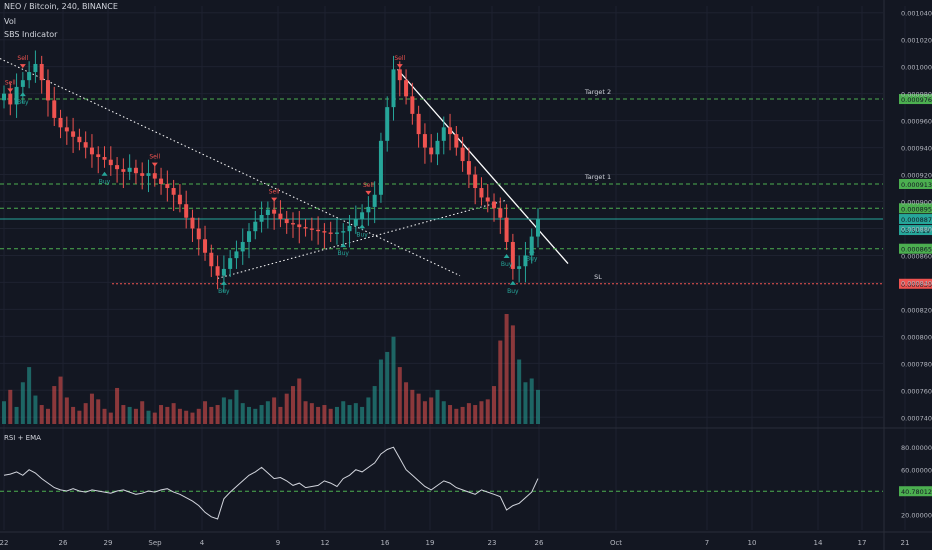 The image size is (932, 550). I want to click on price-tick-label: 0.000840, so click(916, 283).